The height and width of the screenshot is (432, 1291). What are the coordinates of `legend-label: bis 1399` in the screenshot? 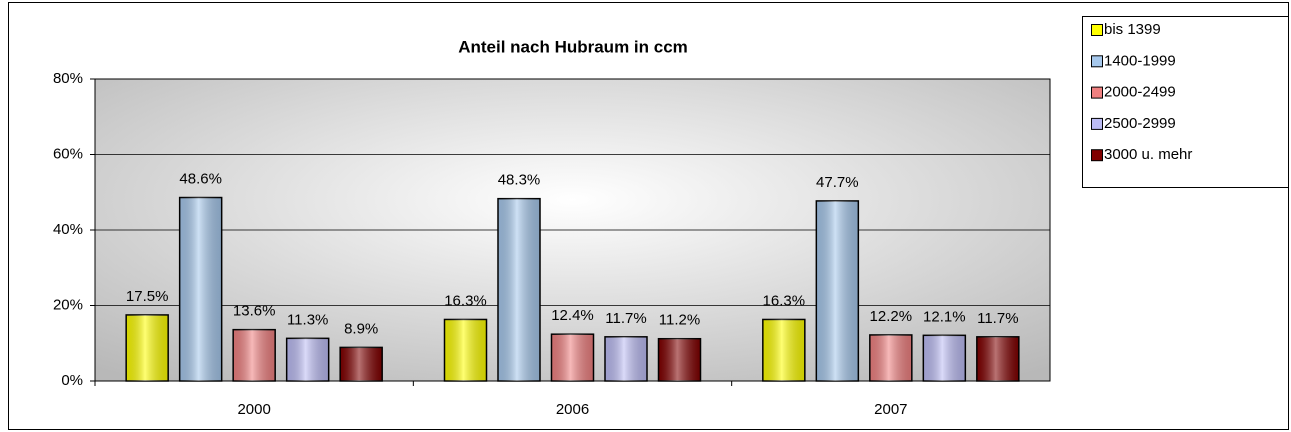 It's located at (1132, 29).